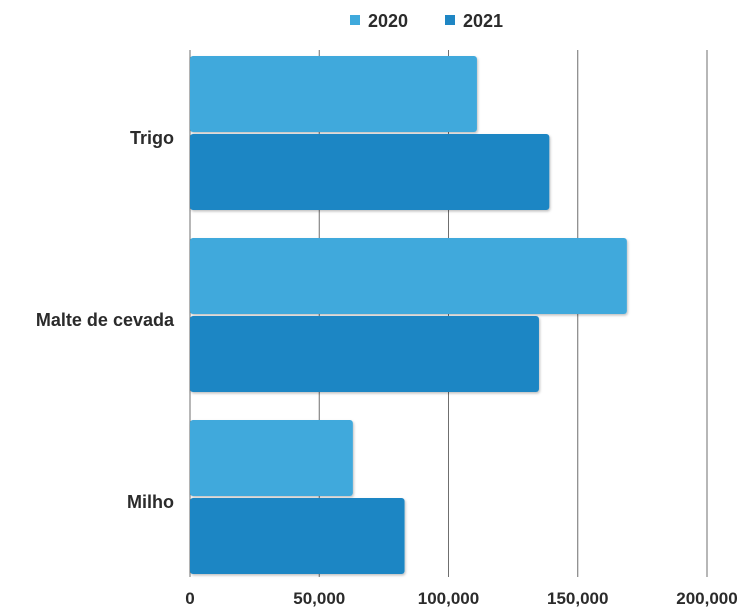 Image resolution: width=745 pixels, height=608 pixels. Describe the element at coordinates (152, 138) in the screenshot. I see `category-label-trigo: Trigo` at that location.